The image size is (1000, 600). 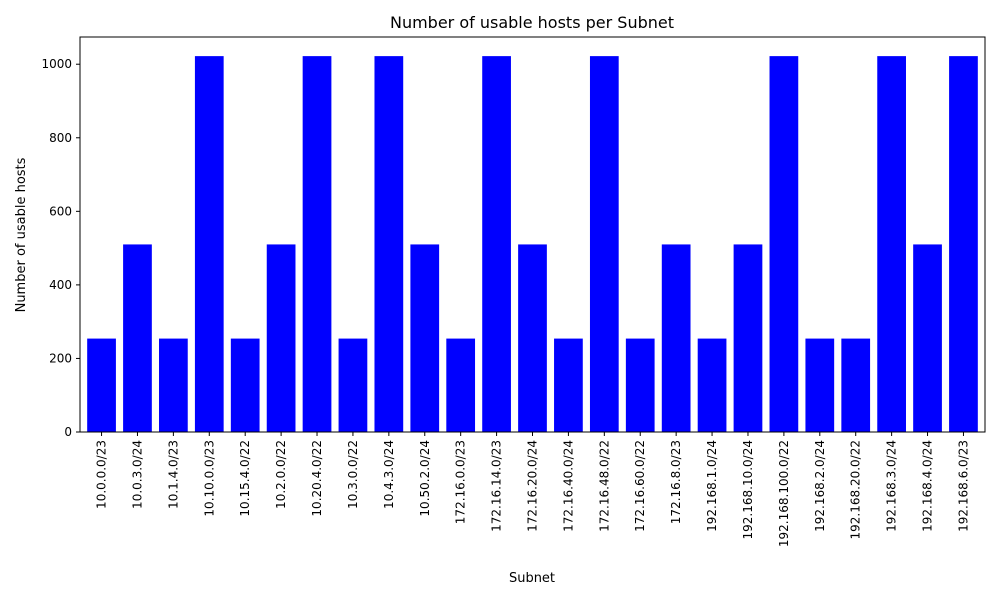 What do you see at coordinates (640, 486) in the screenshot?
I see `x-tick-label: 172.16.60.0/22` at bounding box center [640, 486].